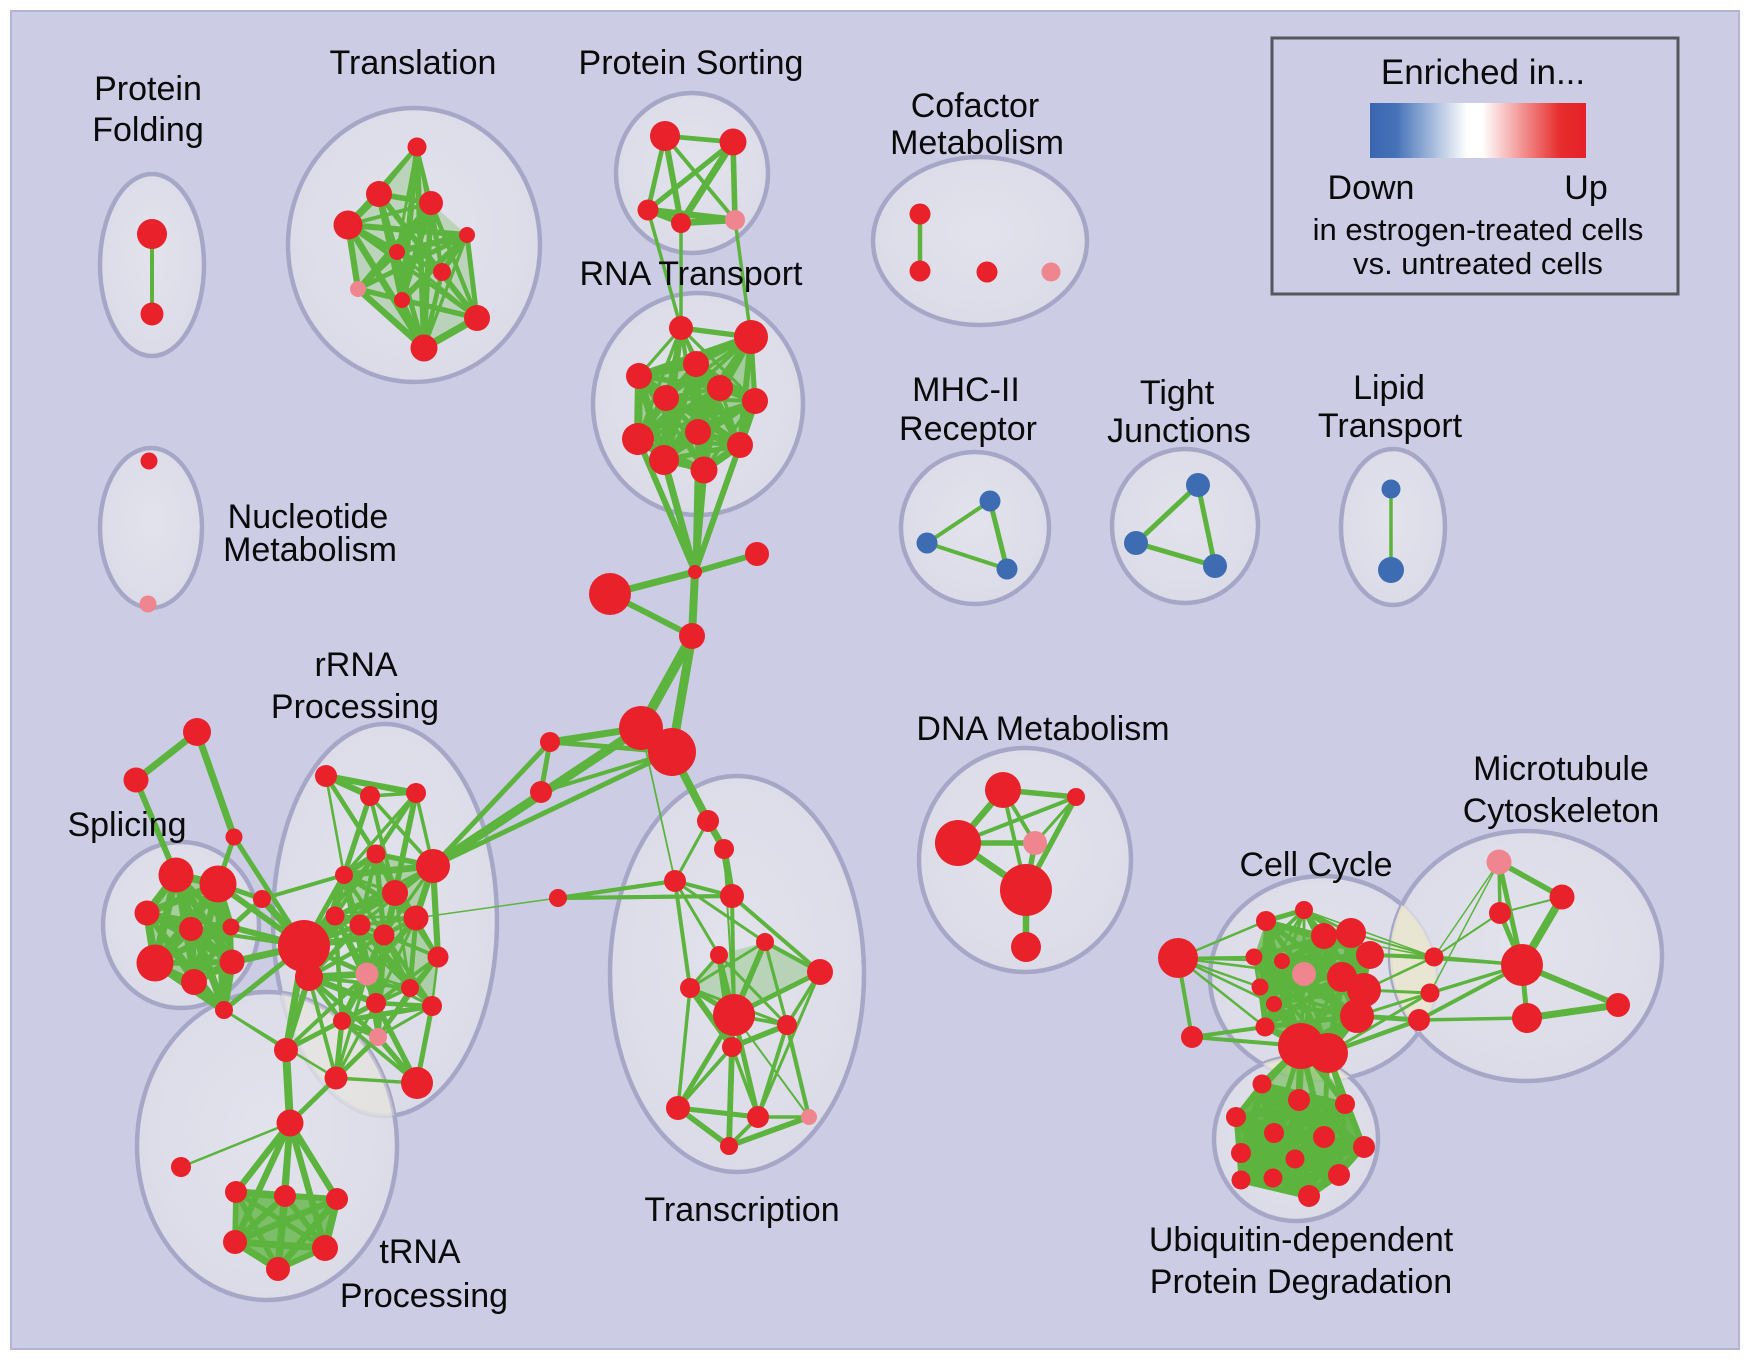 The image size is (1750, 1360). Describe the element at coordinates (355, 665) in the screenshot. I see `svg-text: rRNA` at that location.